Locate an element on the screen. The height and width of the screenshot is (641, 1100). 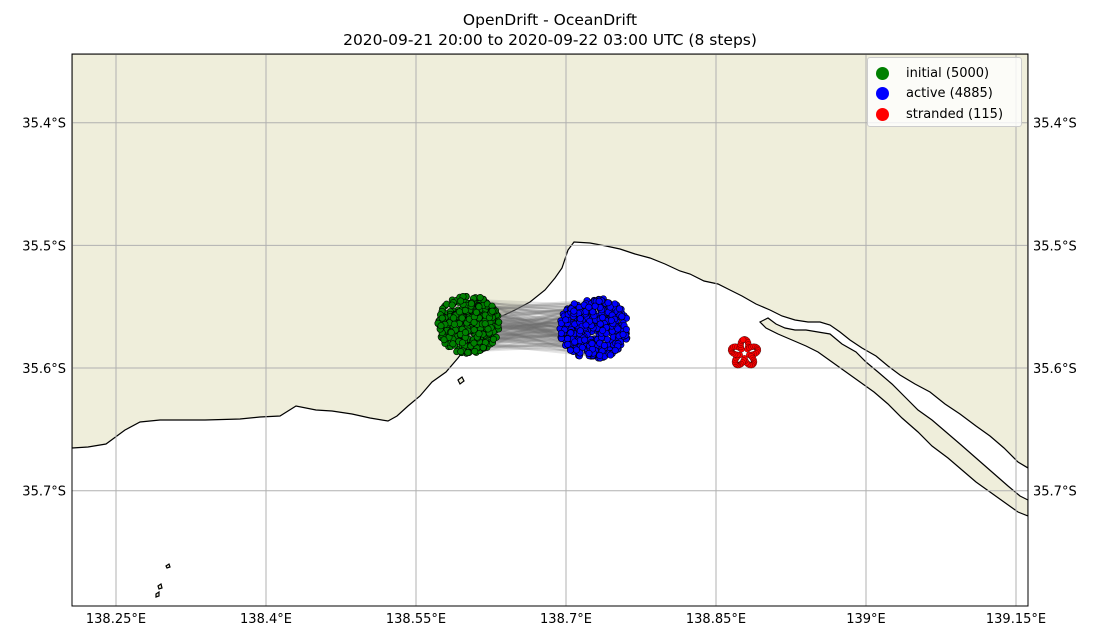
legend-label-active: active (4885) is located at coordinates (949, 93).